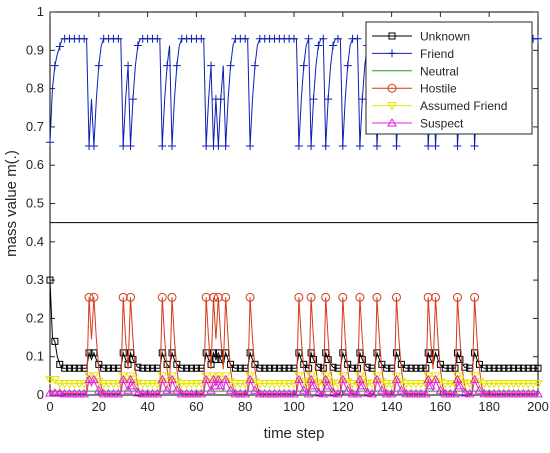  What do you see at coordinates (147, 406) in the screenshot?
I see `x-tick-label: 40` at bounding box center [147, 406].